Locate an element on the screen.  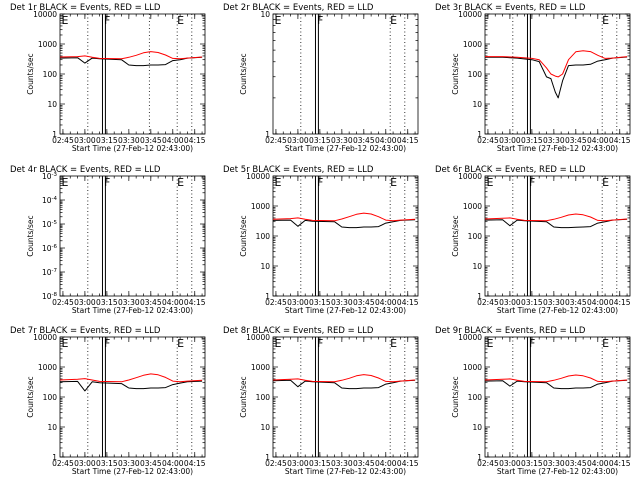
panel-title: Det 9r BLACK = Events, RED = LLD is located at coordinates (510, 331).